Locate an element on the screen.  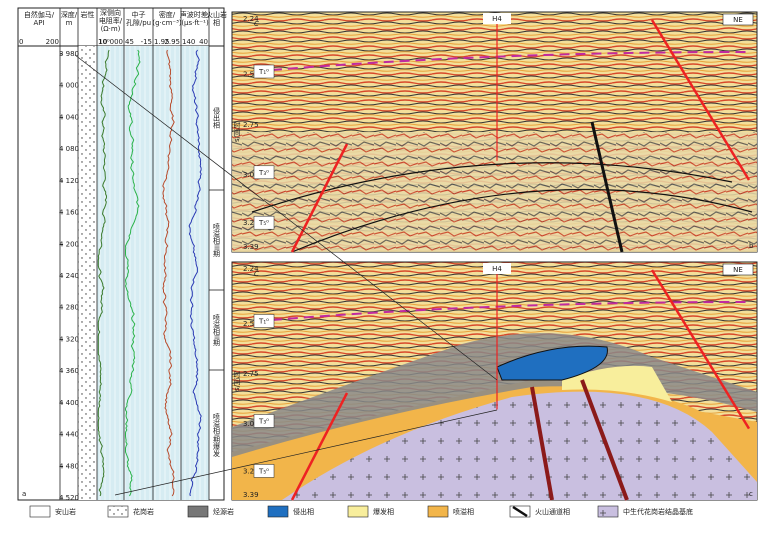
scale-min: 0 is located at coordinates (21, 42).